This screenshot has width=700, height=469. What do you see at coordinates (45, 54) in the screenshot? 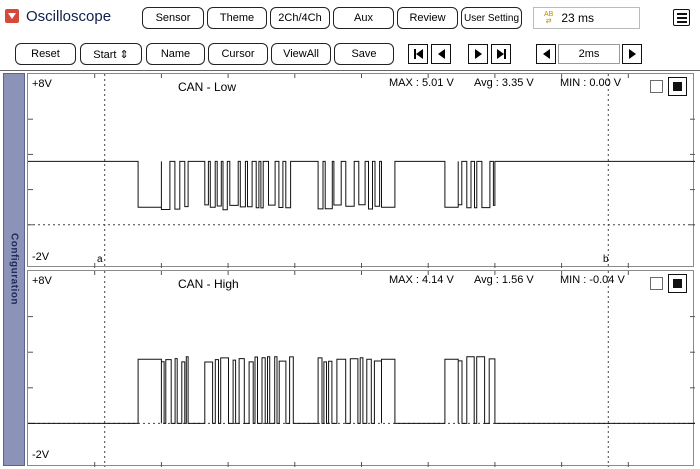
I see `reset-button: Reset` at bounding box center [45, 54].